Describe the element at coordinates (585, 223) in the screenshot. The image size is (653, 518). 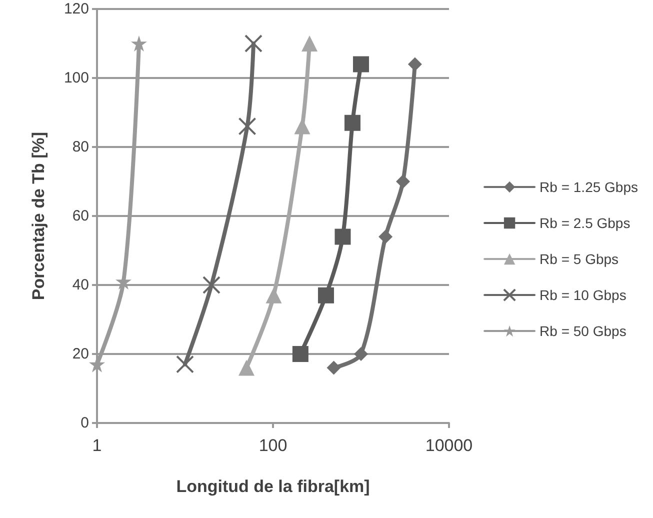
I see `legend-label: Rb = 2.5 Gbps` at that location.